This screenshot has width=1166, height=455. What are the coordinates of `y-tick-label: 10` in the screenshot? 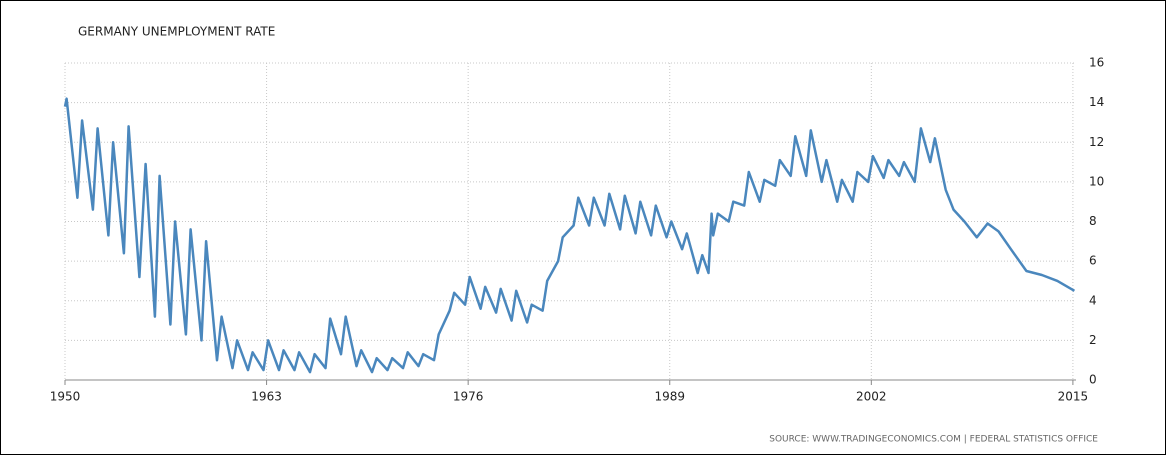 It's located at (1096, 181).